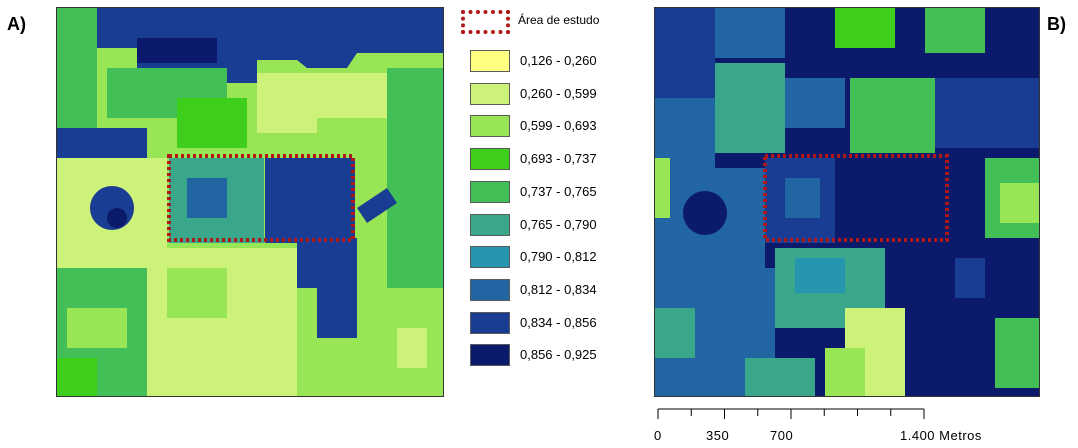  Describe the element at coordinates (941, 435) in the screenshot. I see `scale-tick-label: 1.400 Metros` at that location.